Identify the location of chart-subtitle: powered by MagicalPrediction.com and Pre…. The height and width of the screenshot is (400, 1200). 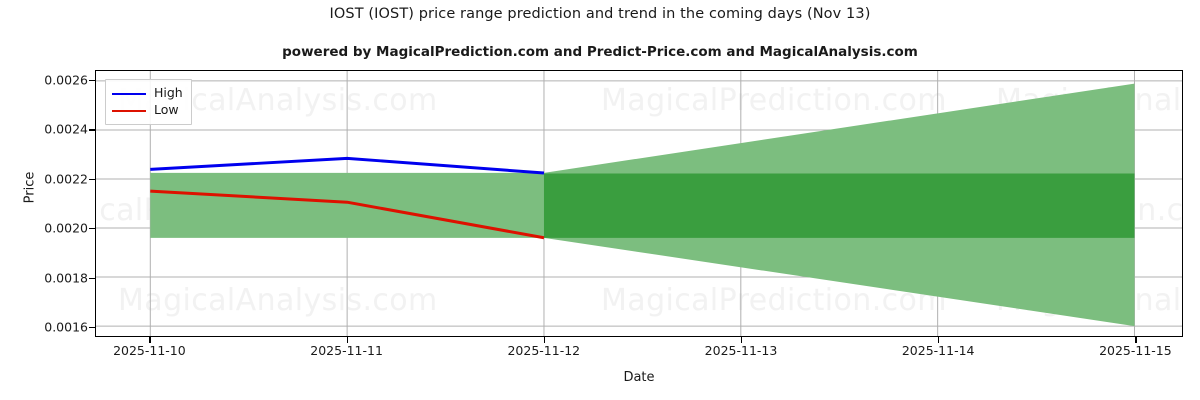
(600, 52).